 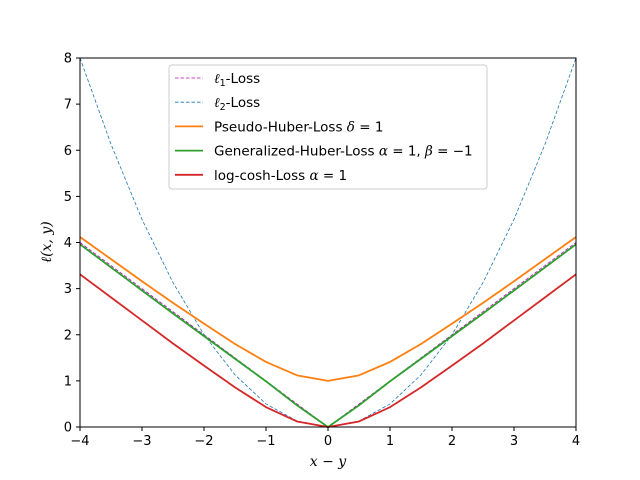 I want to click on x-tick-label: 3, so click(x=514, y=441).